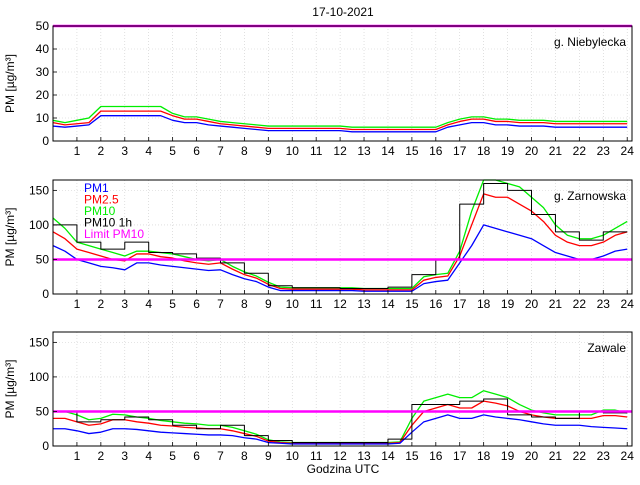  I want to click on station-label: g. Zarnowska, so click(590, 196).